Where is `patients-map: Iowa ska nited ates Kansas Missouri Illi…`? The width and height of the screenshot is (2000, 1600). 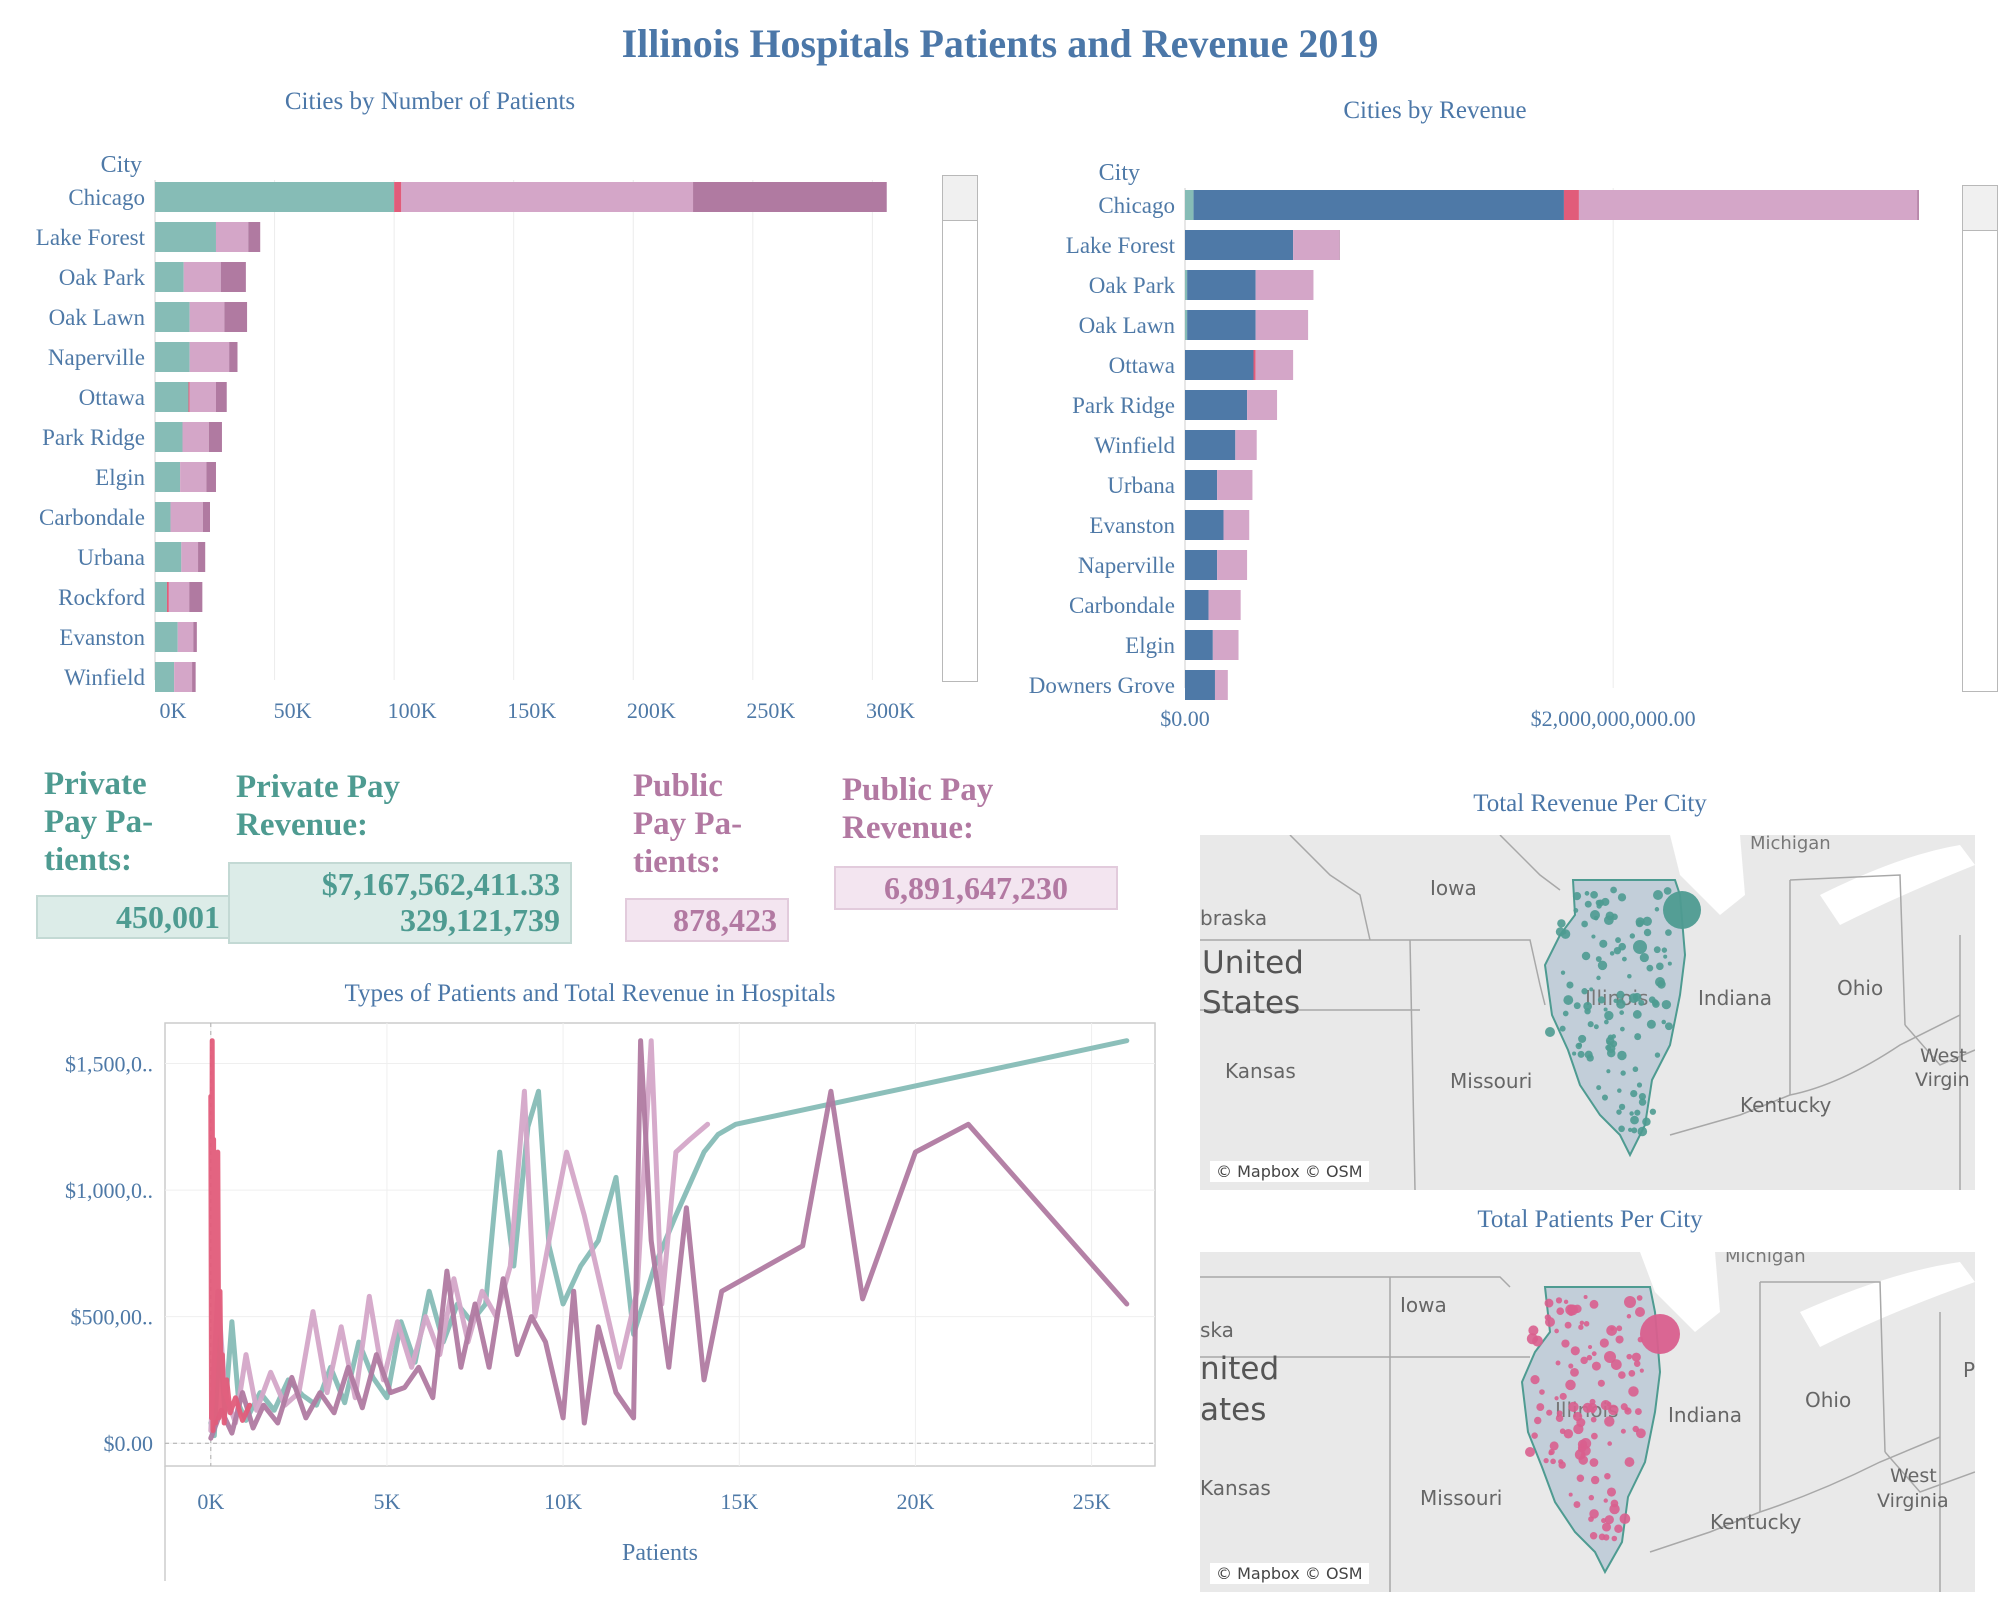
patients-map: Iowa ska nited ates Kansas Missouri Illi… is located at coordinates (1587, 1422).